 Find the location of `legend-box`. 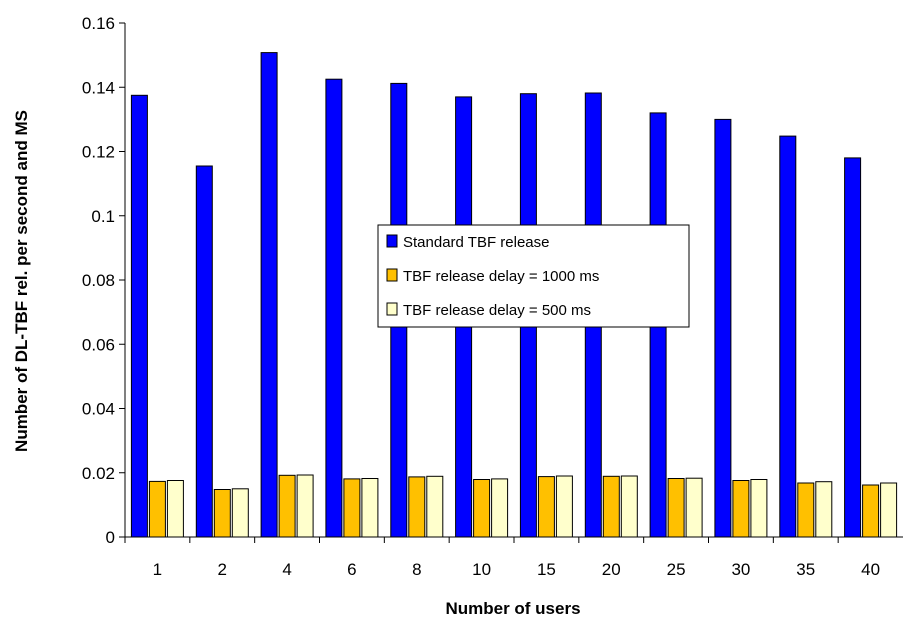

legend-box is located at coordinates (533, 276).